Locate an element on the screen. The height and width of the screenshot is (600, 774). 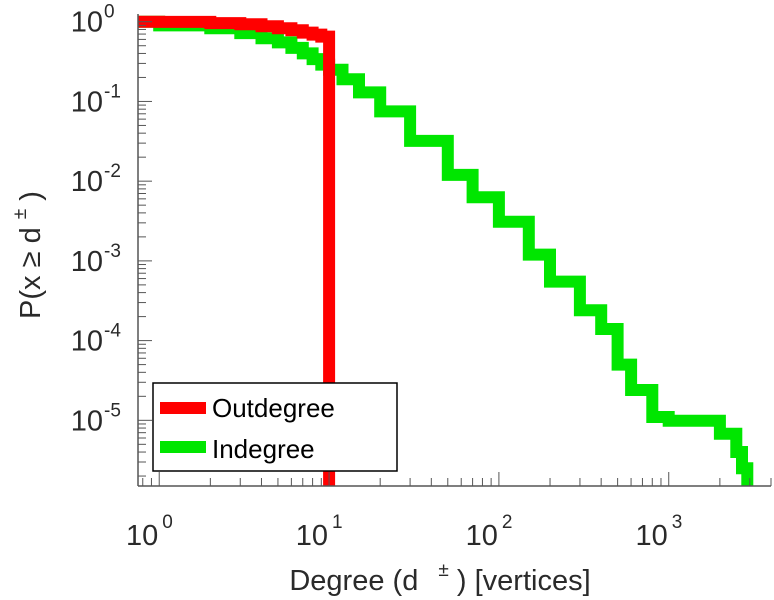
legend-box is located at coordinates (275, 427).